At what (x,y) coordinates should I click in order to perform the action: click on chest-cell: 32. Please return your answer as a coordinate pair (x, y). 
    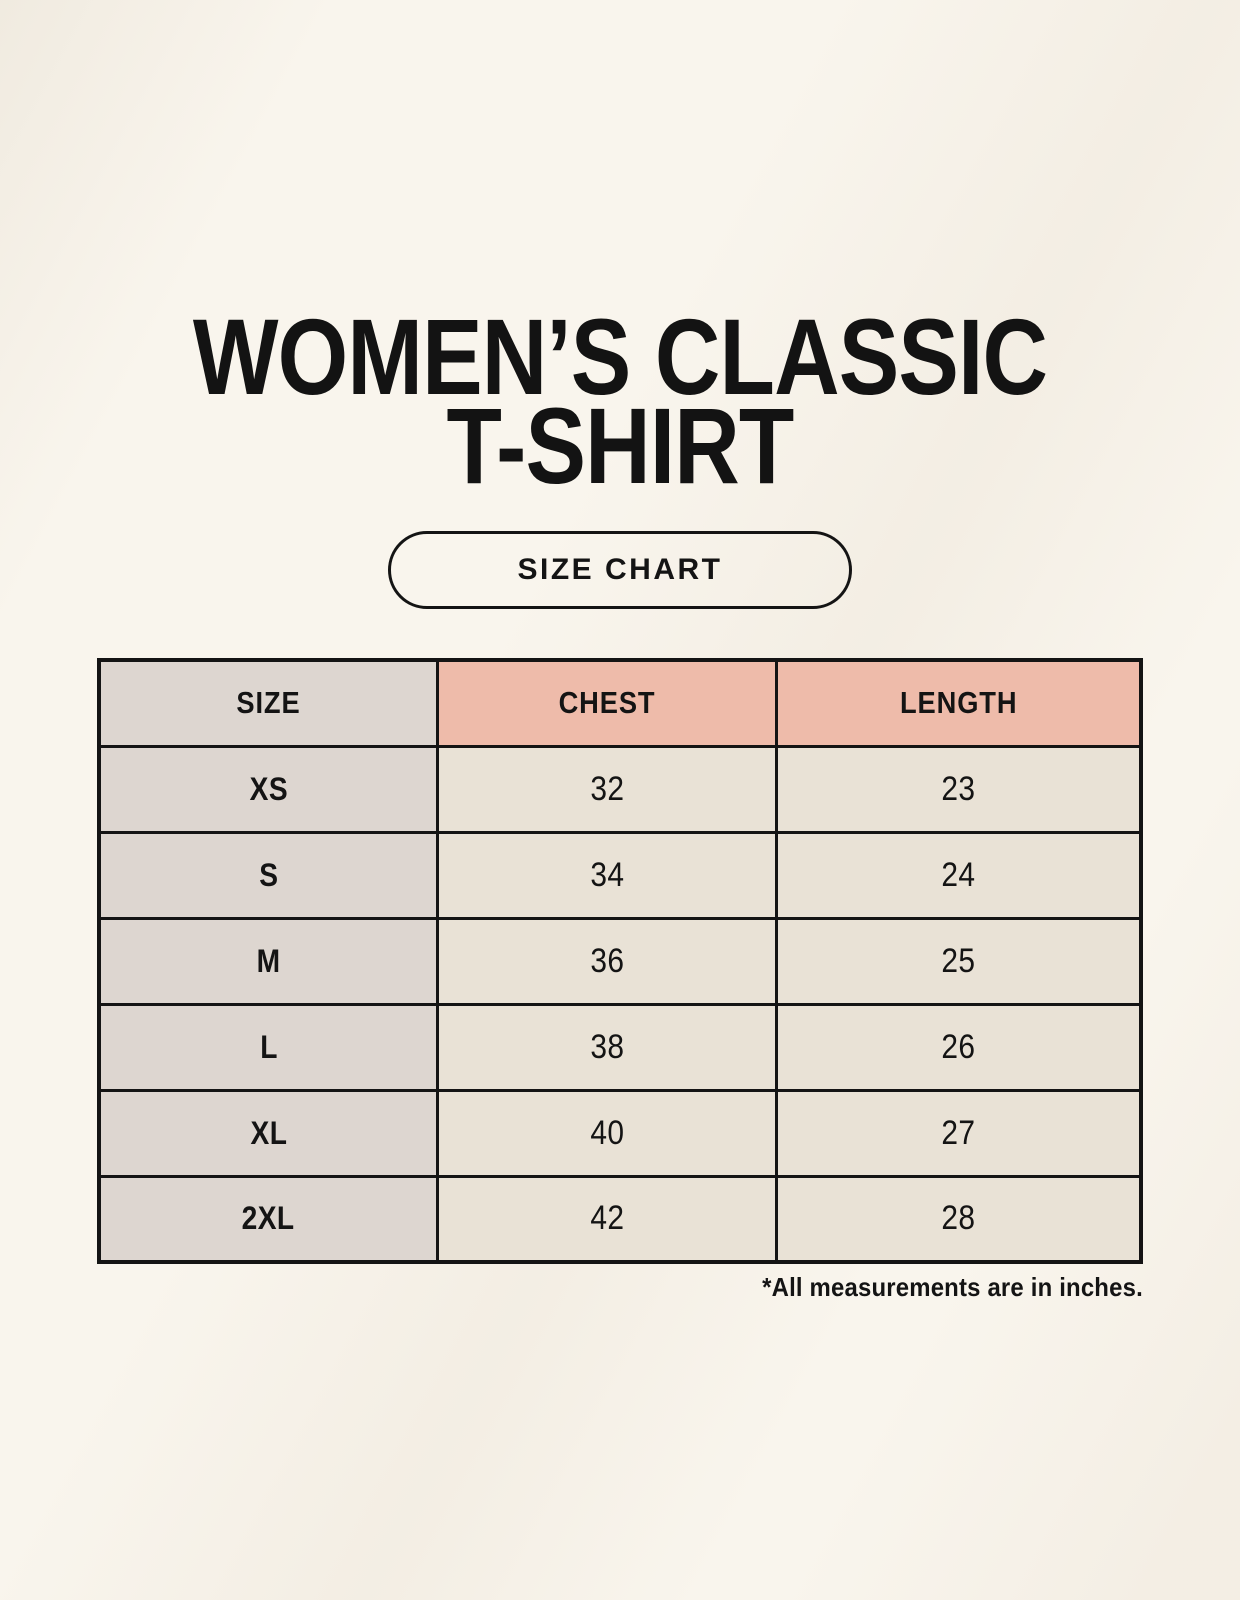
    Looking at the image, I should click on (607, 789).